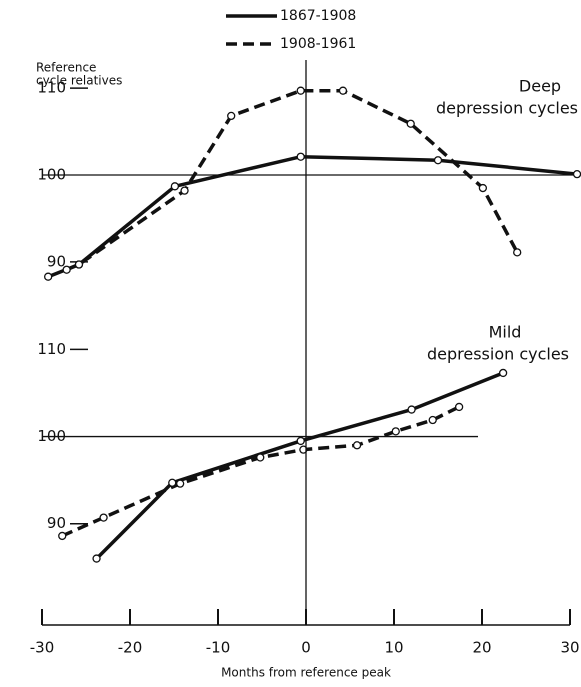  Describe the element at coordinates (318, 44) in the screenshot. I see `legend-label: 1908-1961` at that location.